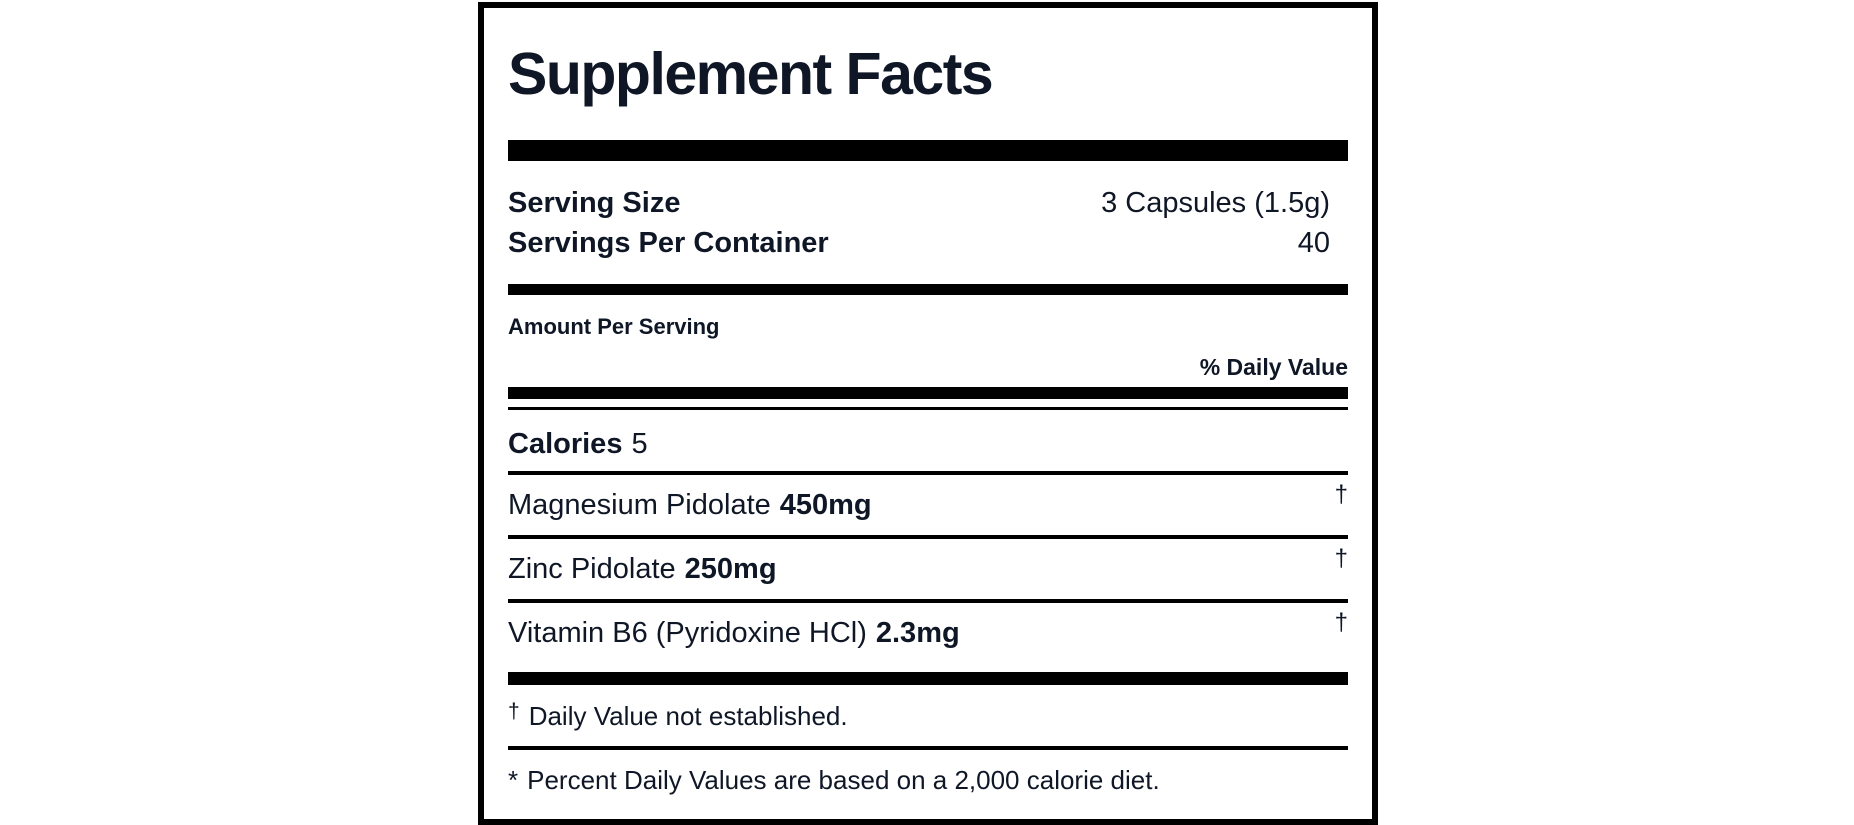 The image size is (1854, 825). Describe the element at coordinates (1273, 367) in the screenshot. I see `percent-daily-value-header: % Daily Value` at that location.